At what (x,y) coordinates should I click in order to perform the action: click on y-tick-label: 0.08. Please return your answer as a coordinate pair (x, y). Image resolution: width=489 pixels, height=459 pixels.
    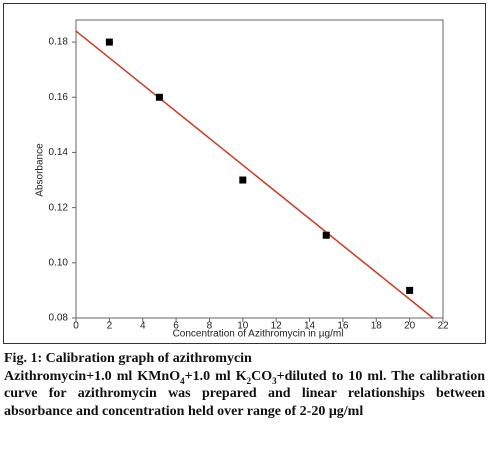
    Looking at the image, I should click on (59, 318).